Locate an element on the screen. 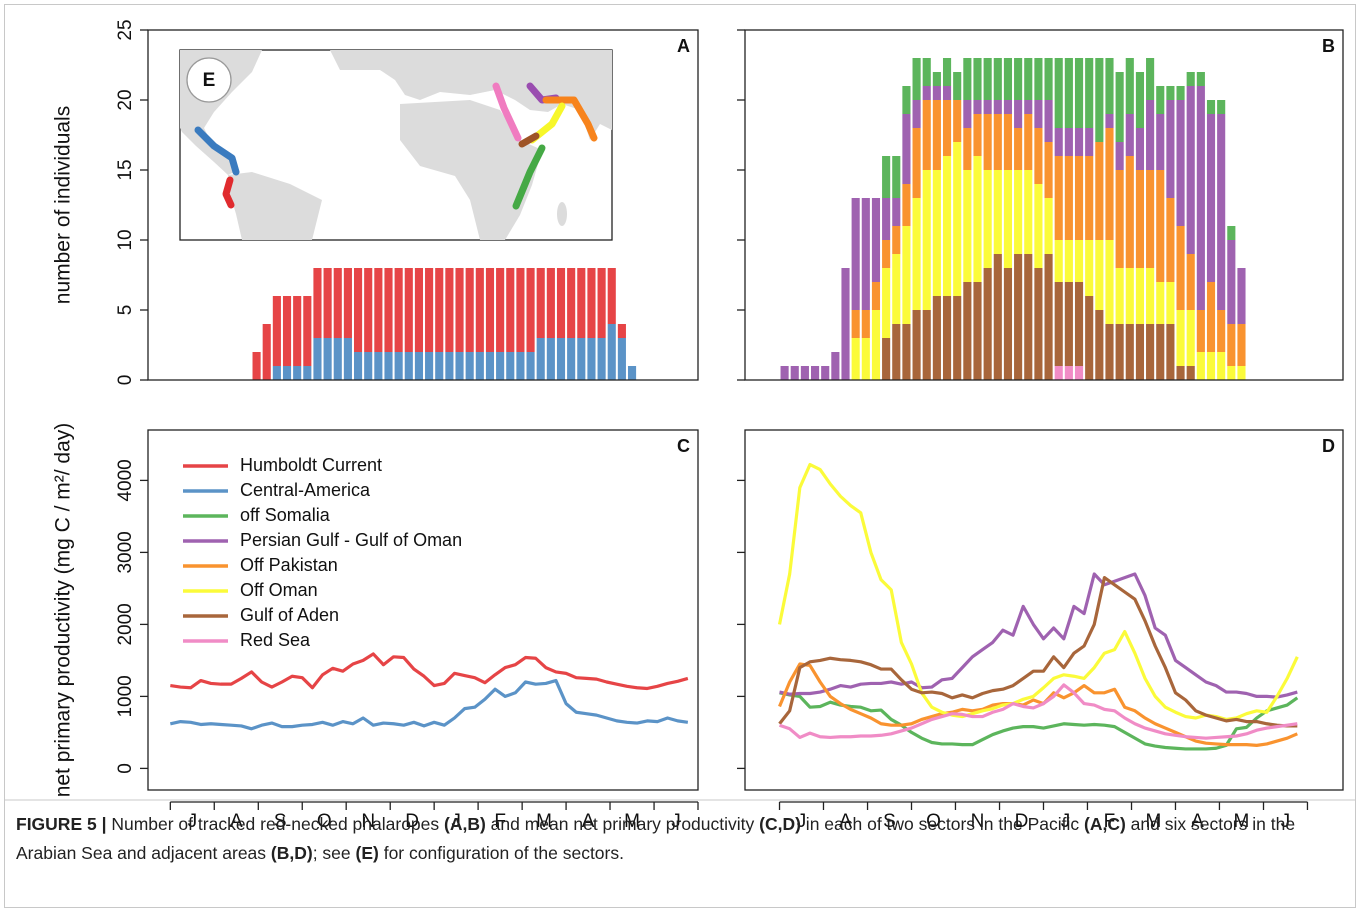  x-tick-label: M is located at coordinates (544, 821).